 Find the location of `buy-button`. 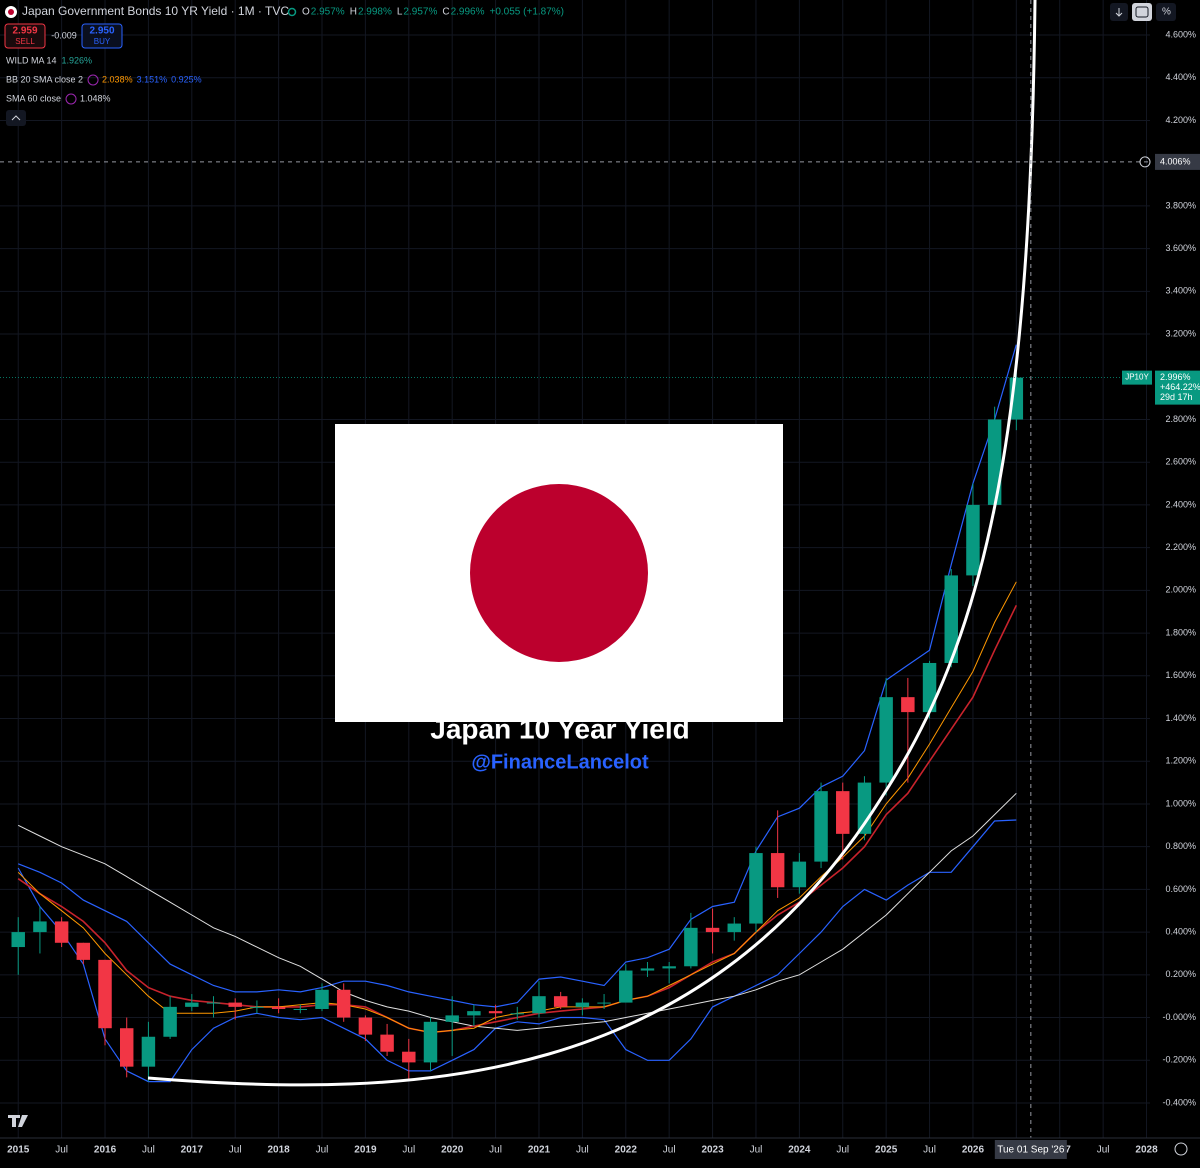

buy-button is located at coordinates (102, 36).